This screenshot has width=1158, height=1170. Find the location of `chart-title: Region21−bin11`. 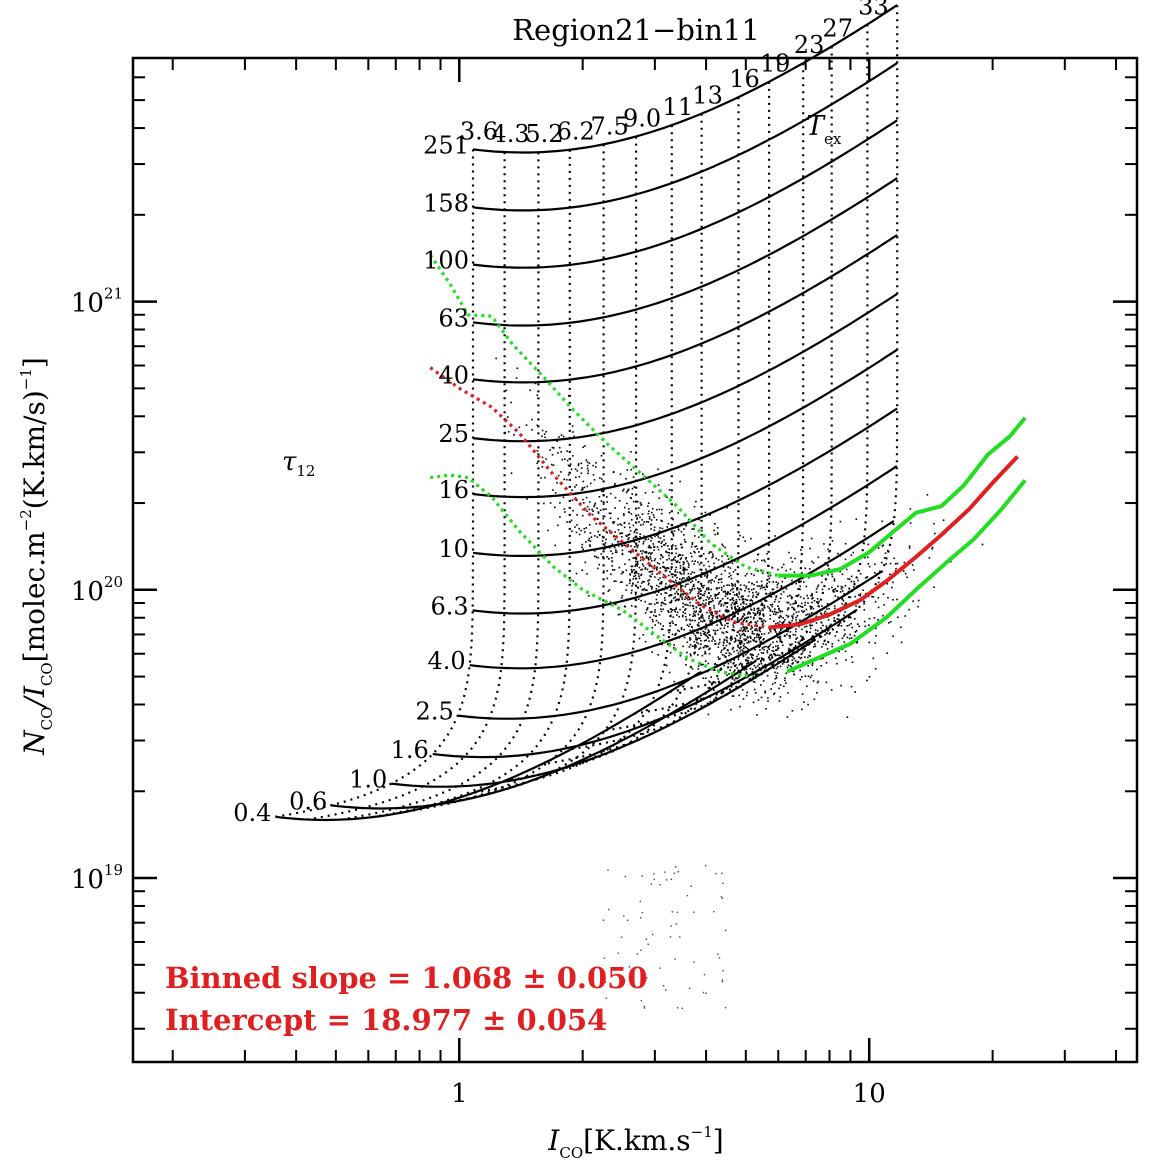

chart-title: Region21−bin11 is located at coordinates (636, 30).